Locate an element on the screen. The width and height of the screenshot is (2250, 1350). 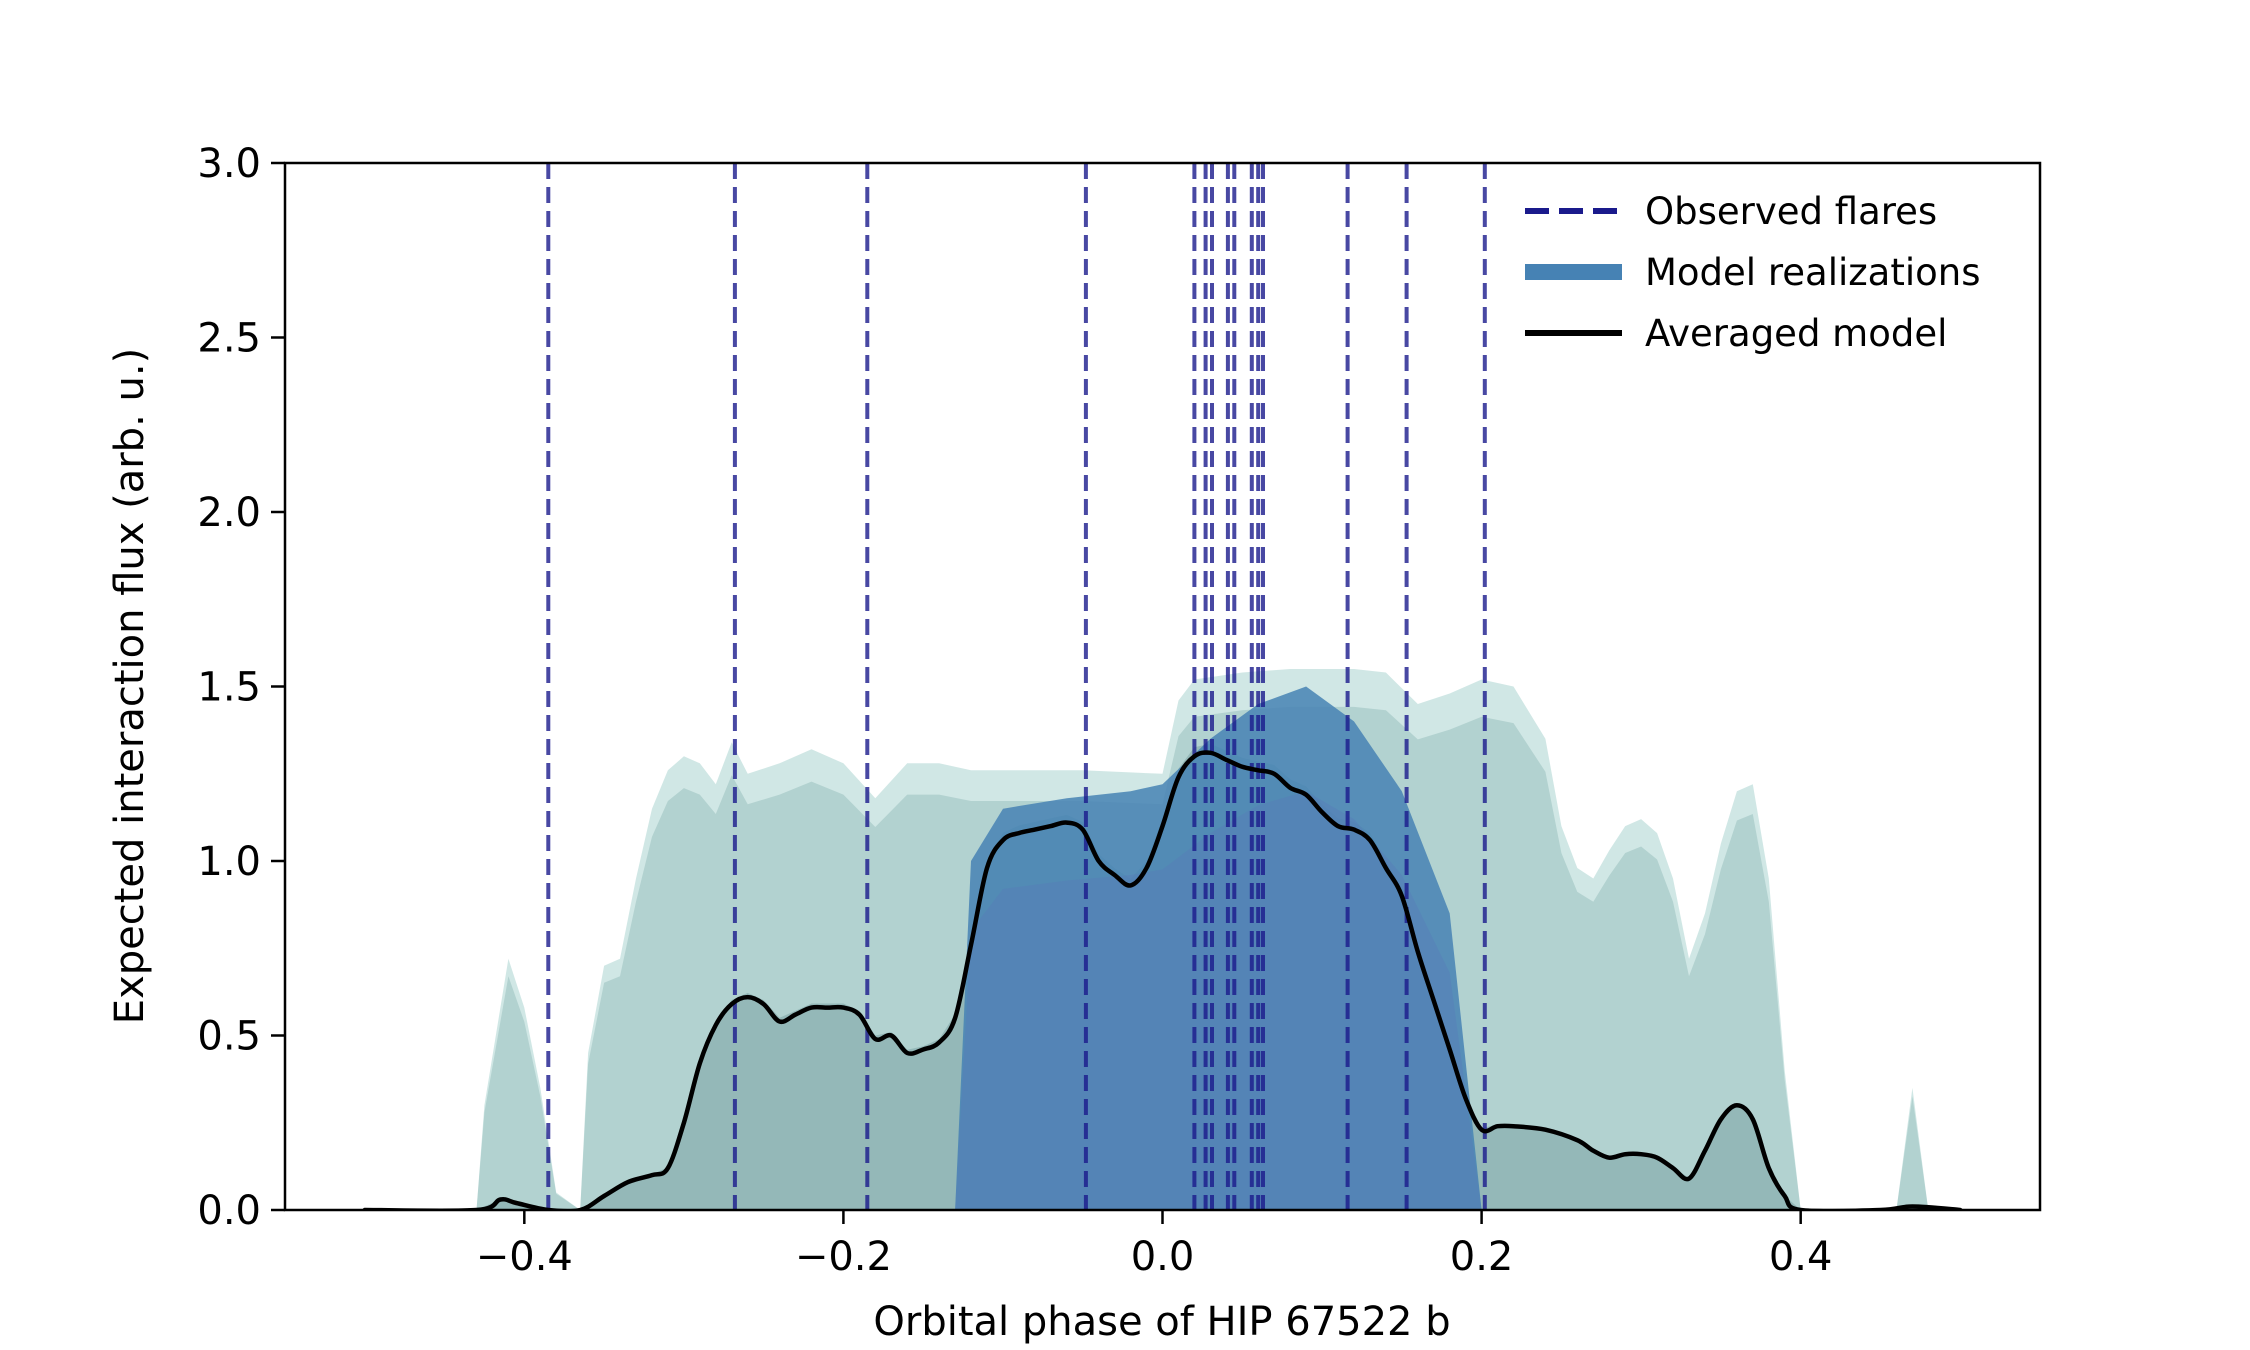
y-tick-label: 0.5 is located at coordinates (229, 1037).